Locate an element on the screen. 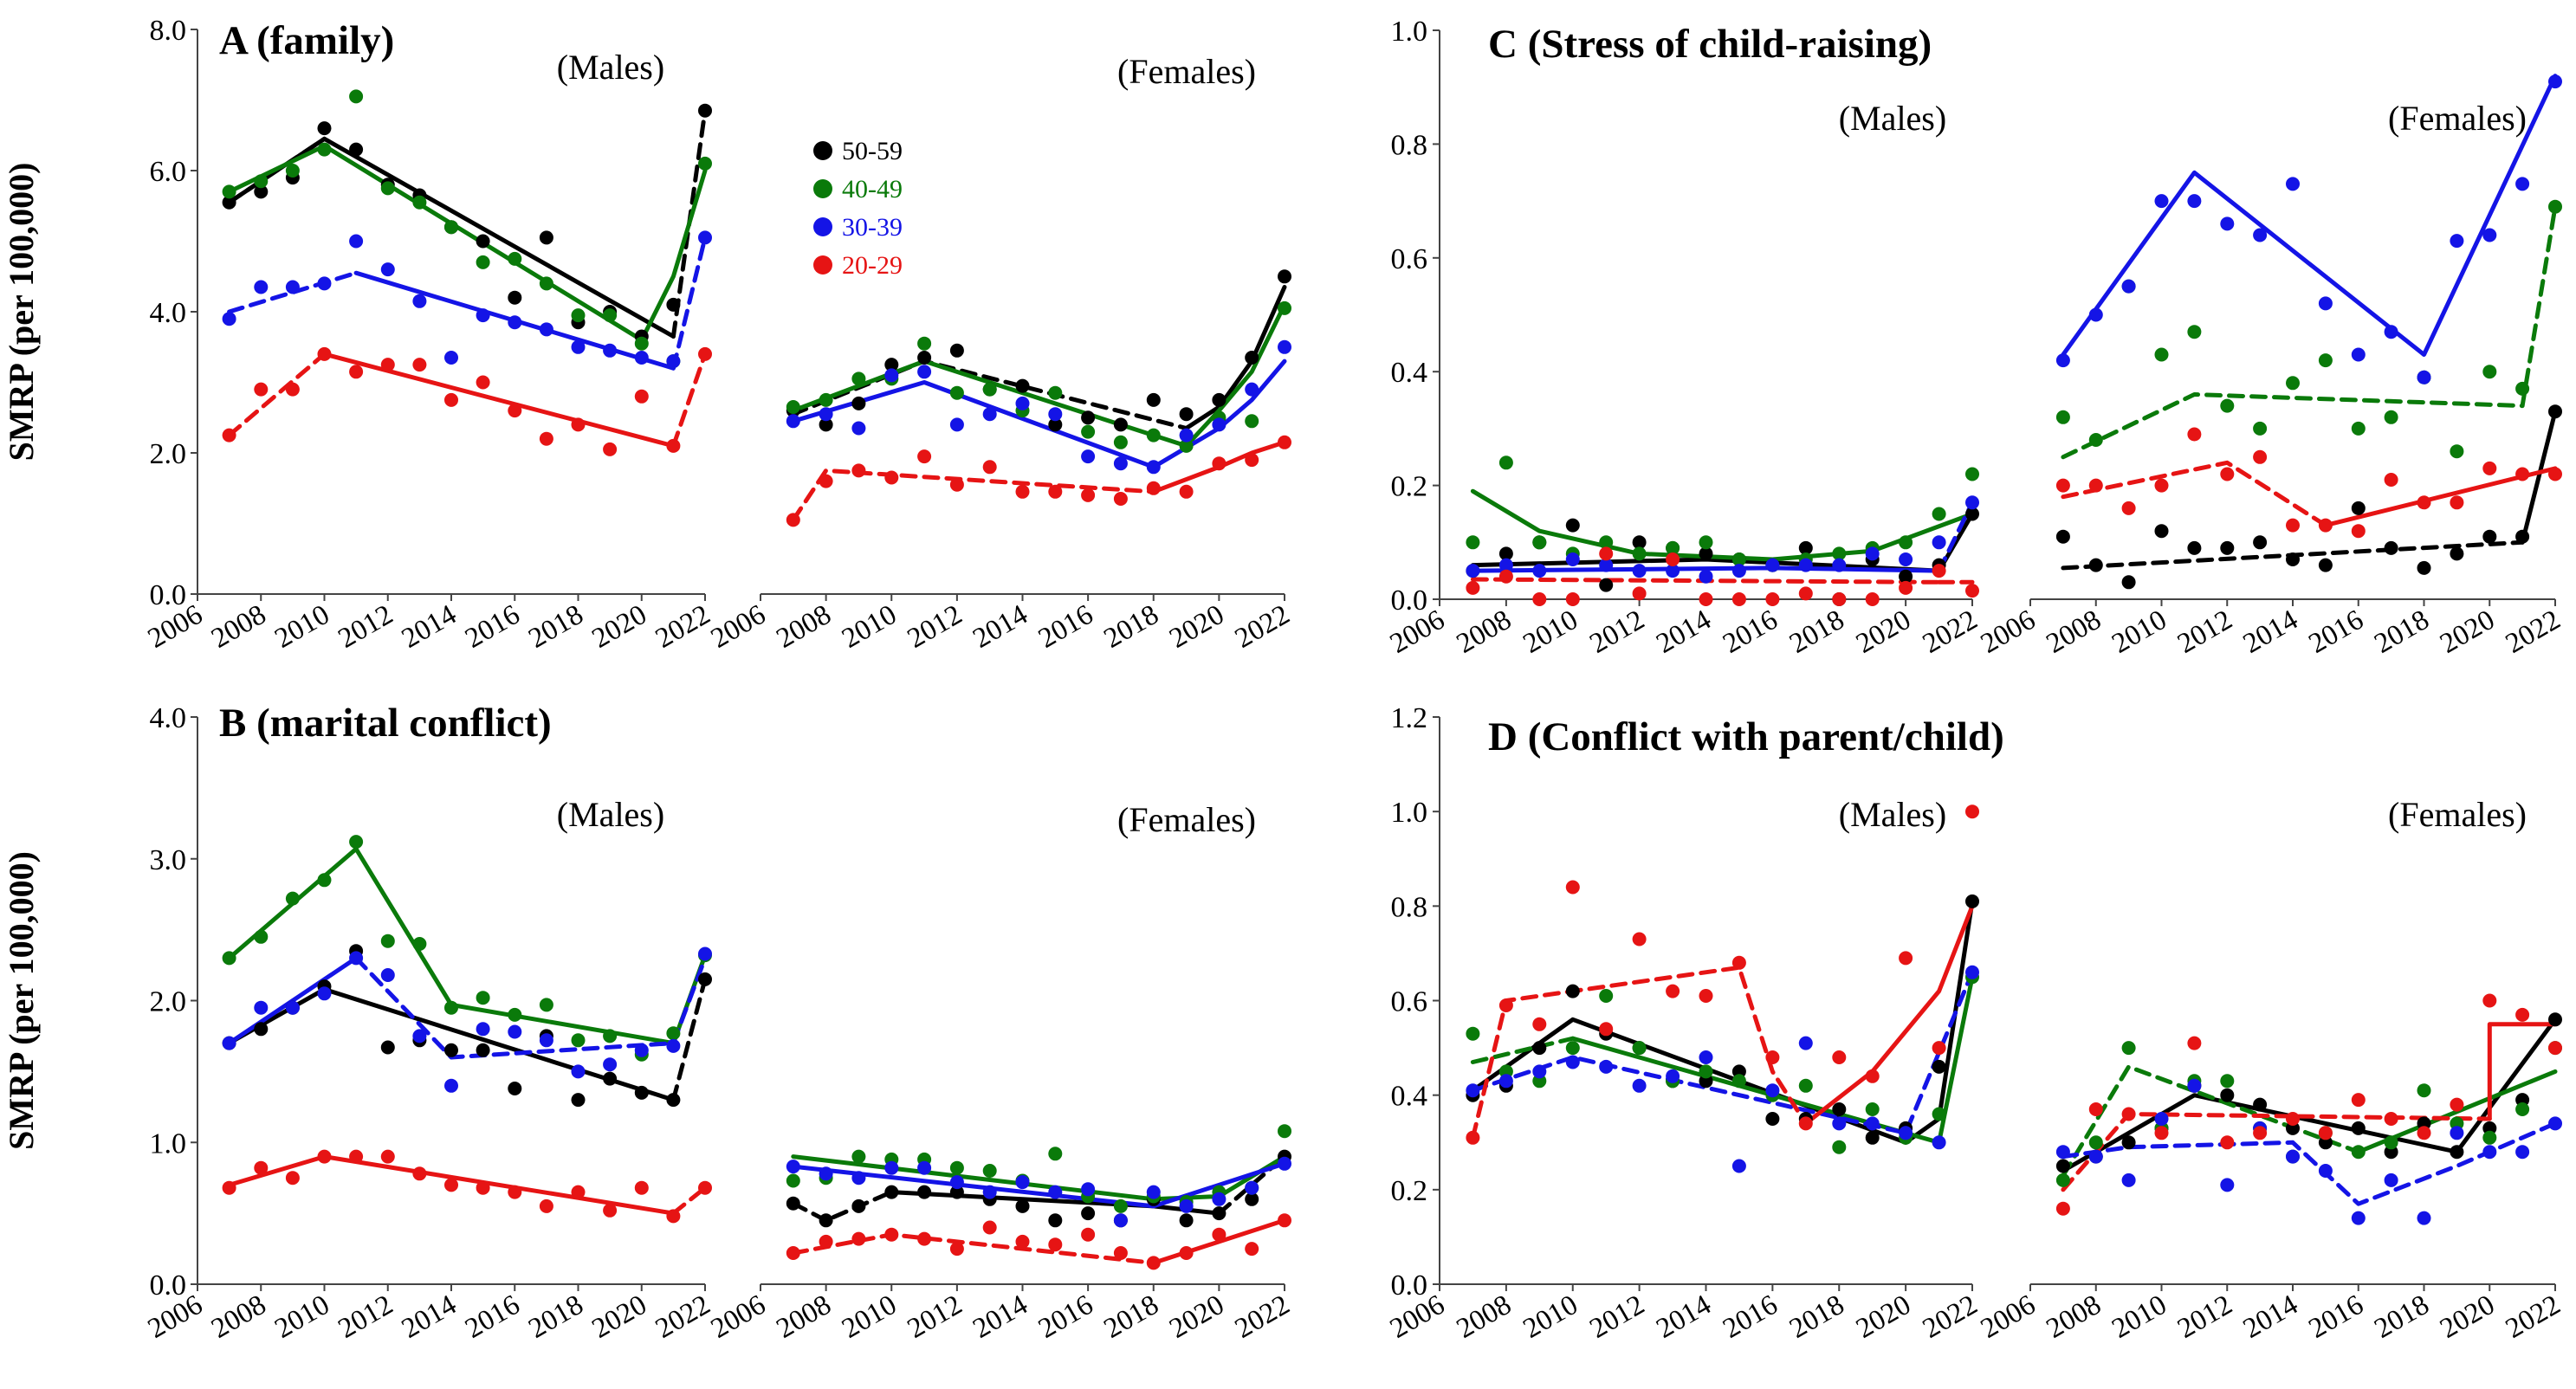 The height and width of the screenshot is (1389, 2576). panel-label: (Males) is located at coordinates (610, 815).